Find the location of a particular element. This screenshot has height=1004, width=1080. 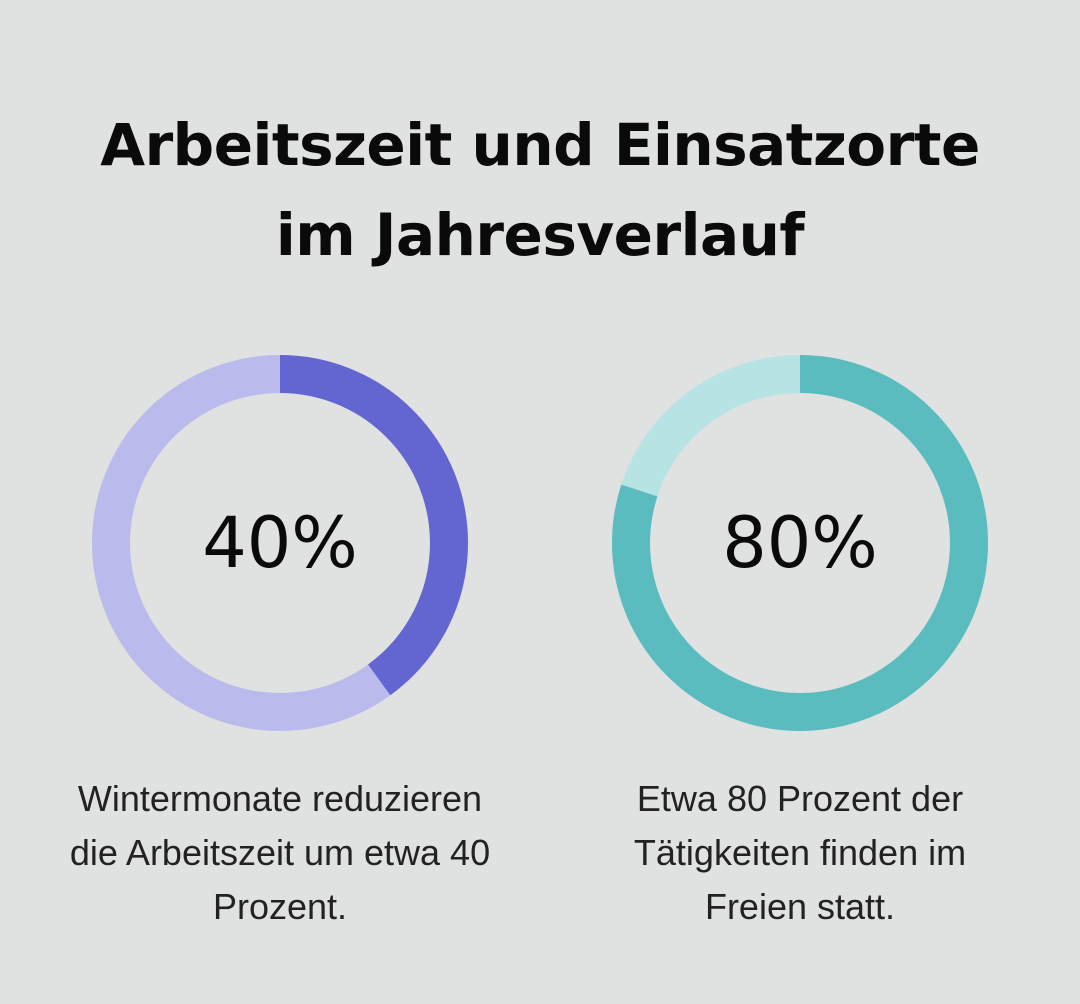

donut-chart-outdoor: 80% is located at coordinates (800, 543).